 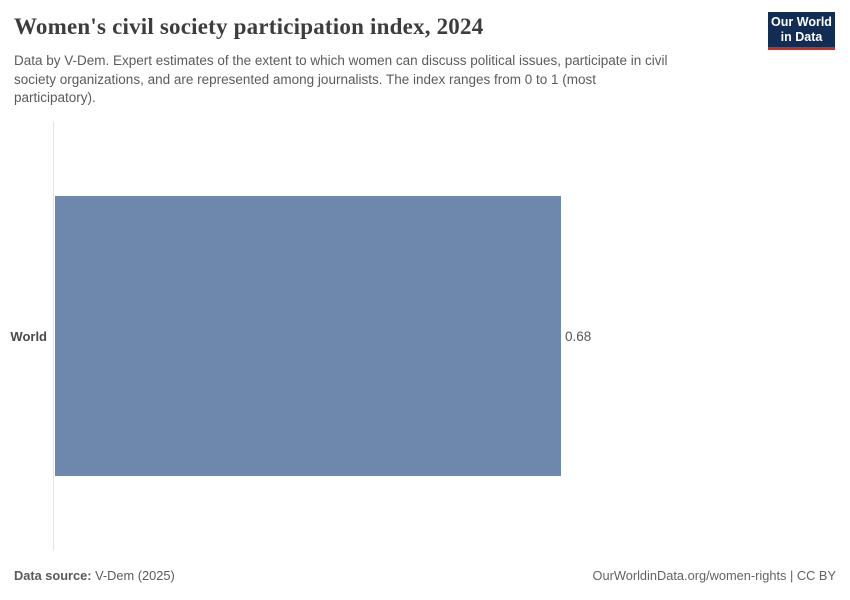 I want to click on value-label-world: 0.68, so click(x=578, y=336).